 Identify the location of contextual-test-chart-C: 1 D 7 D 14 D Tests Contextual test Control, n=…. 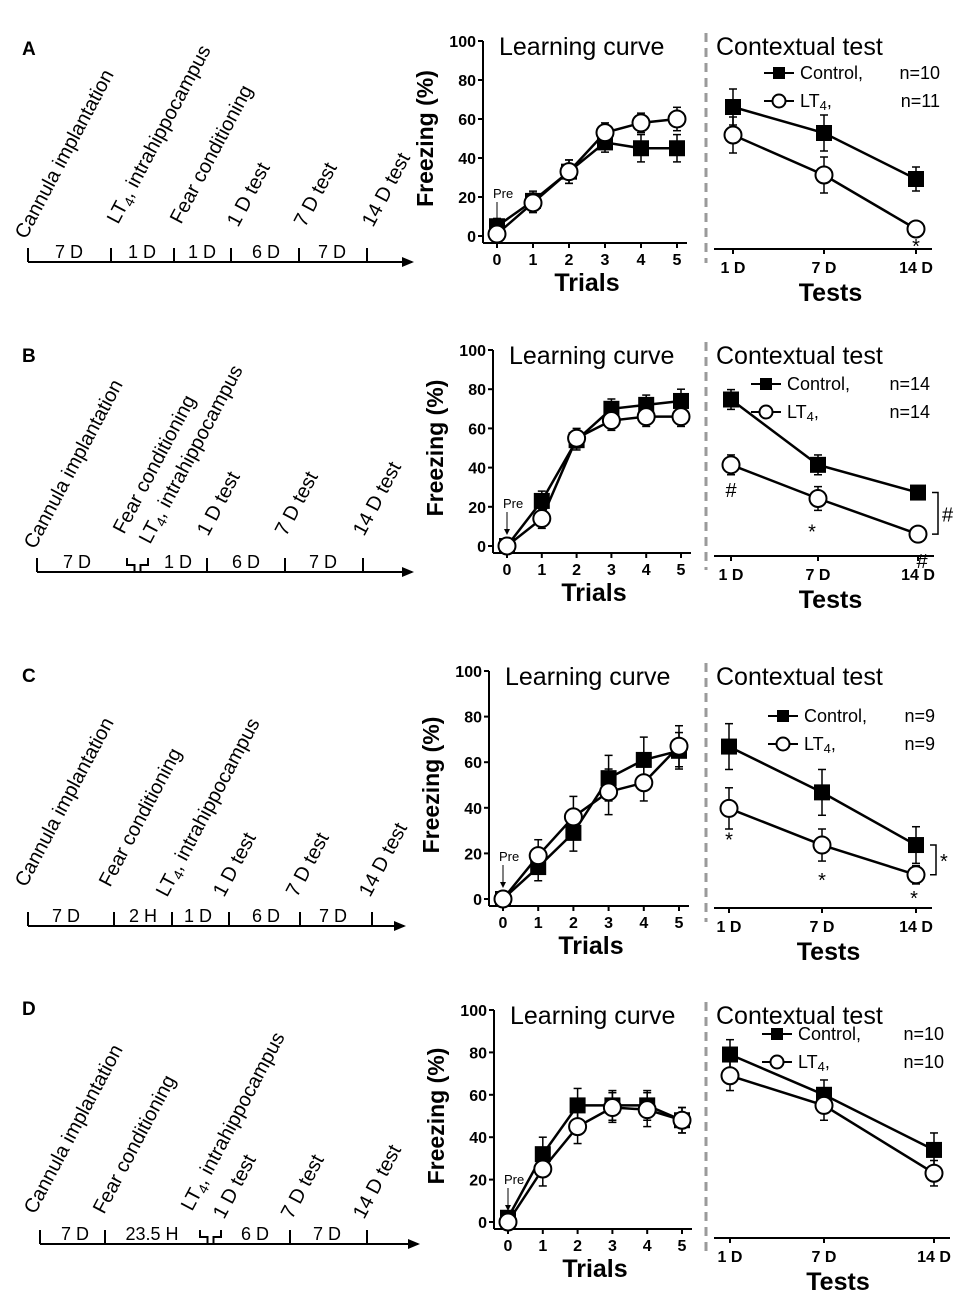
(826, 814).